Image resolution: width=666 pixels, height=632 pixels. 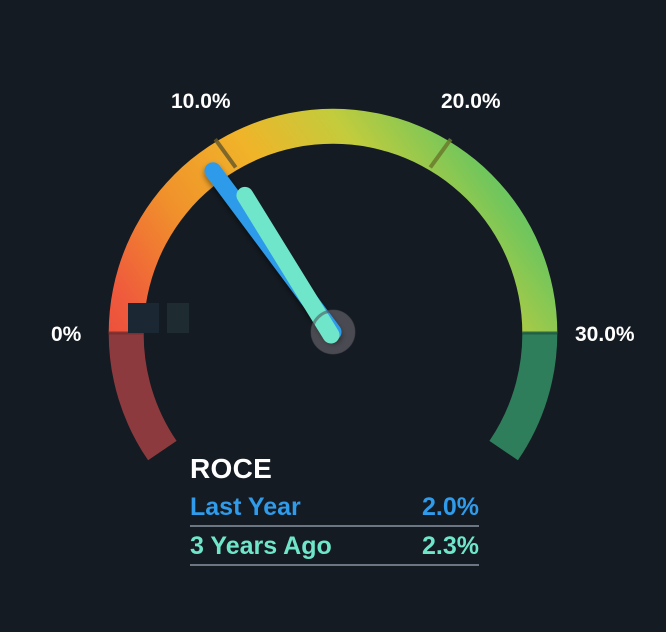 I want to click on gauge-hub-ring, so click(x=333, y=332).